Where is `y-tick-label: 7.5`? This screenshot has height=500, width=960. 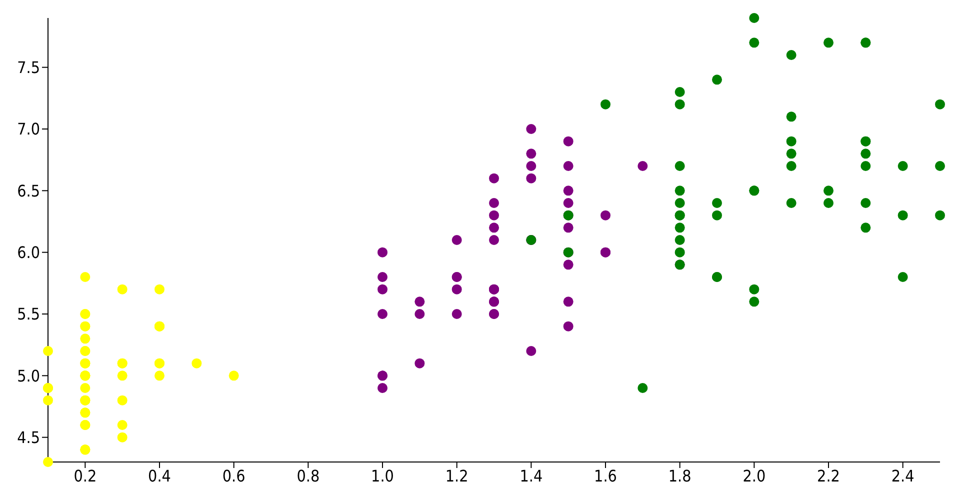 y-tick-label: 7.5 is located at coordinates (28, 68).